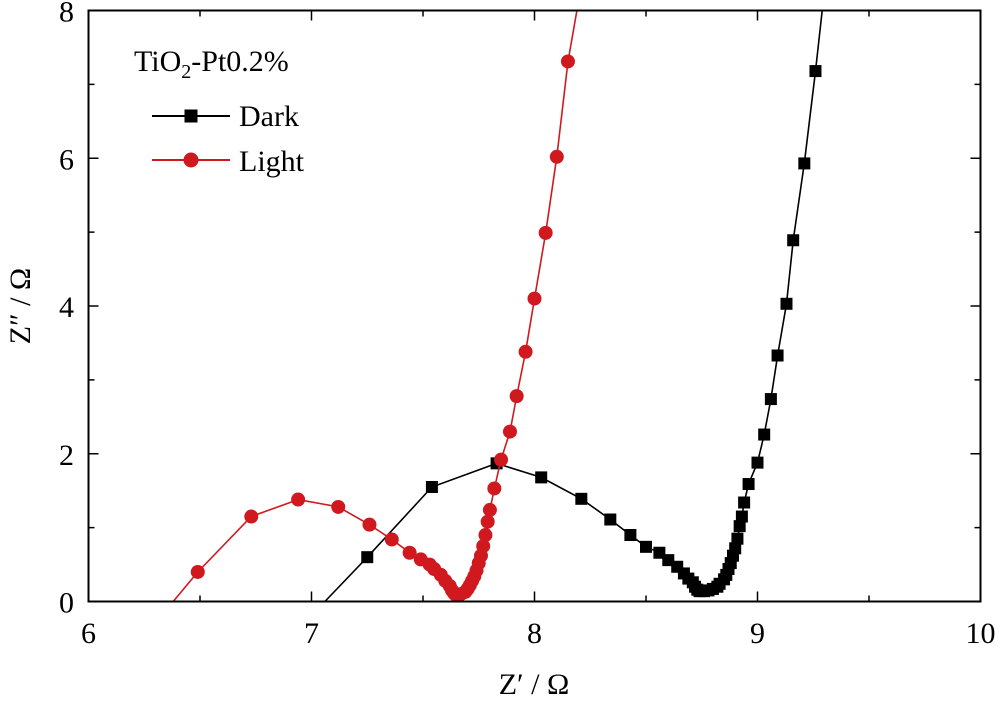 The width and height of the screenshot is (1000, 705). What do you see at coordinates (191, 160) in the screenshot?
I see `legend-light-marker` at bounding box center [191, 160].